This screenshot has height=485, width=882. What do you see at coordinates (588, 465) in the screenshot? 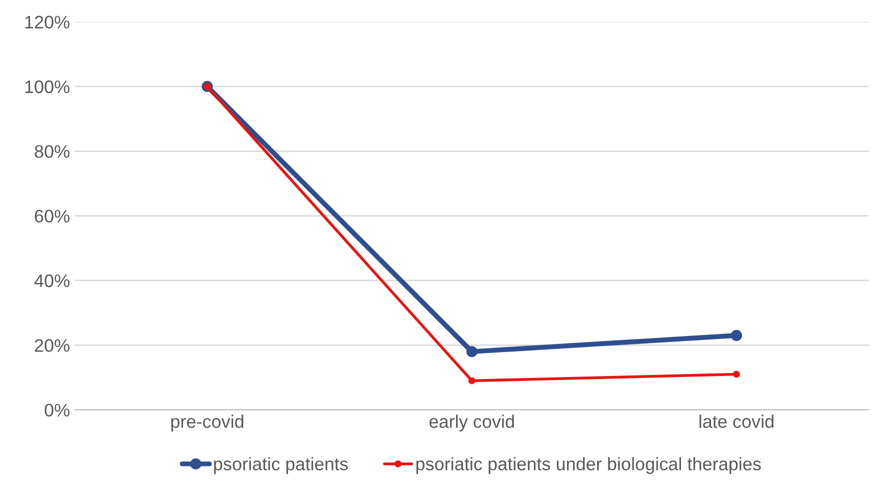
I see `legend-label: psoriatic patients under biological therapies` at bounding box center [588, 465].